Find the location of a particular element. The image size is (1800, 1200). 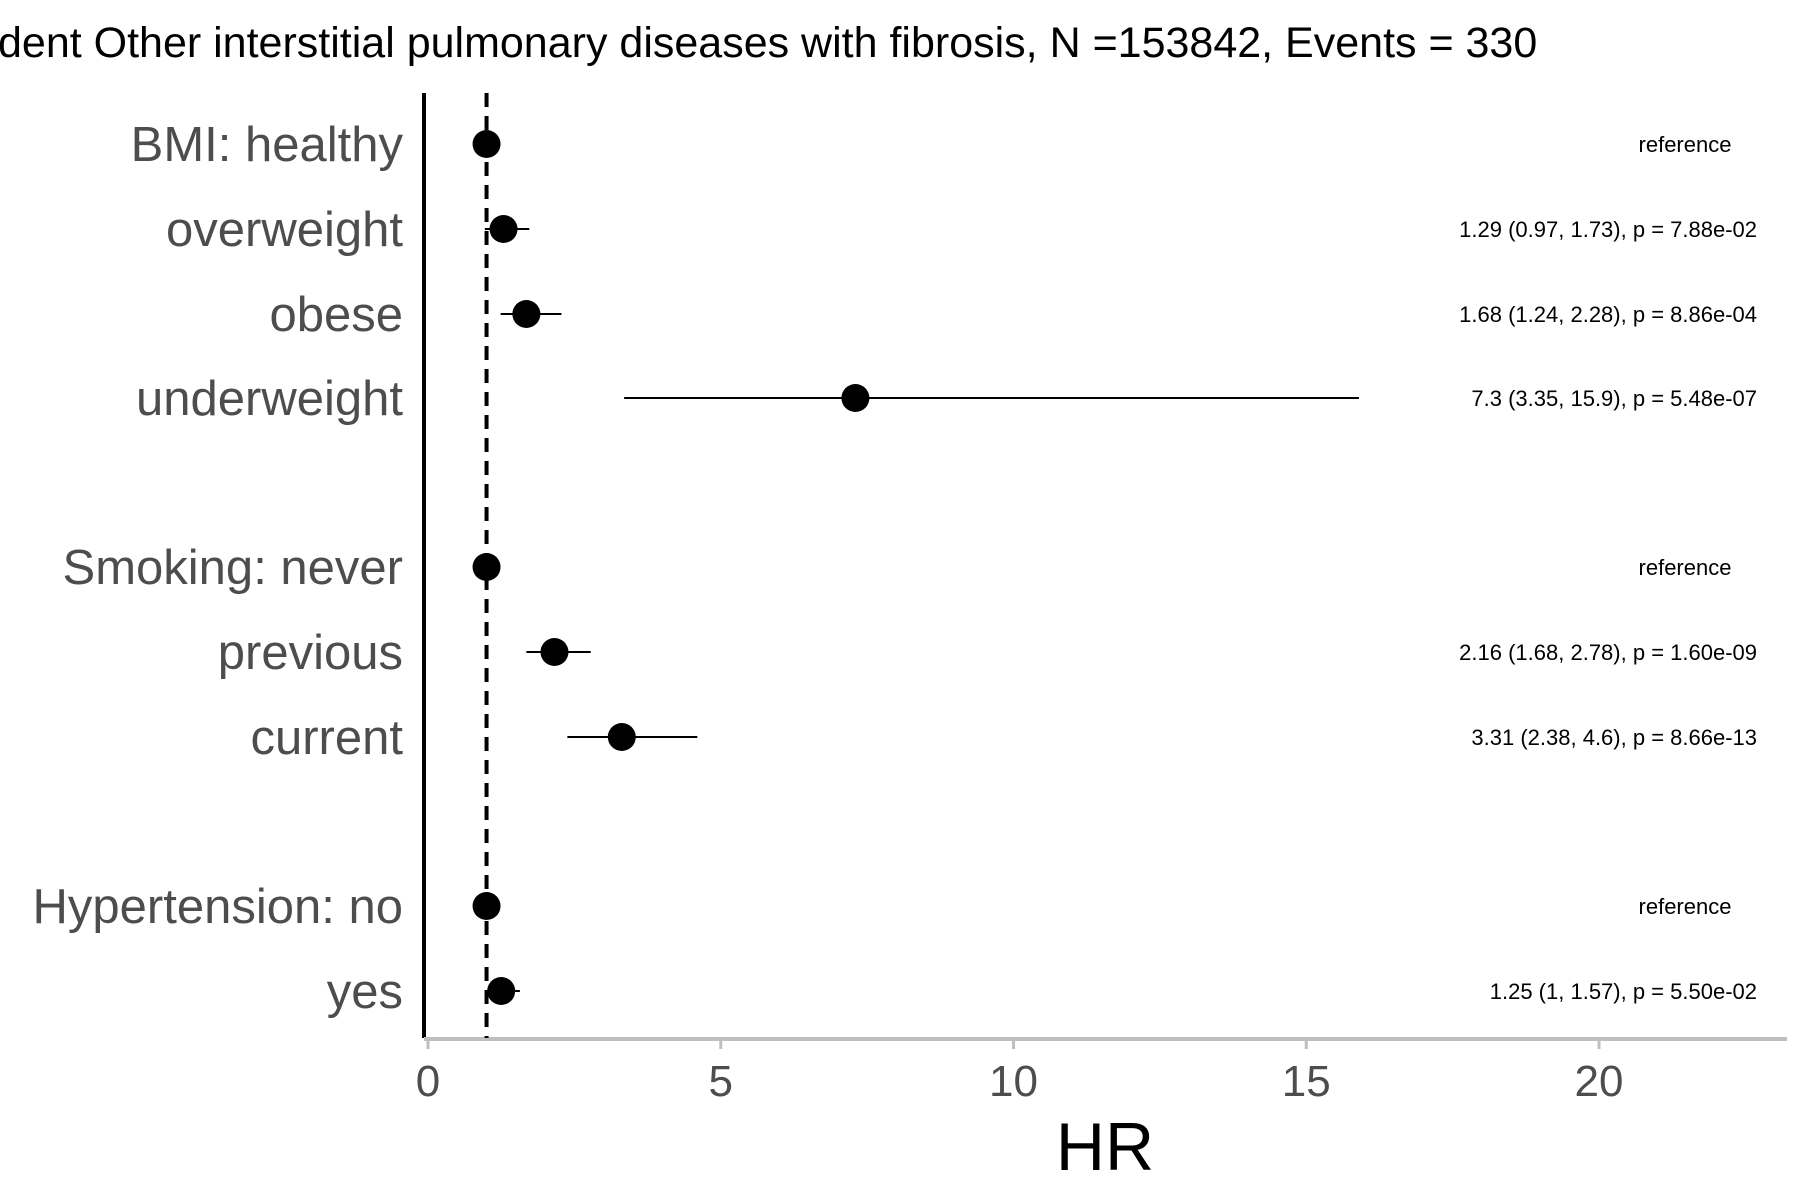

row-label: obese is located at coordinates (336, 315).